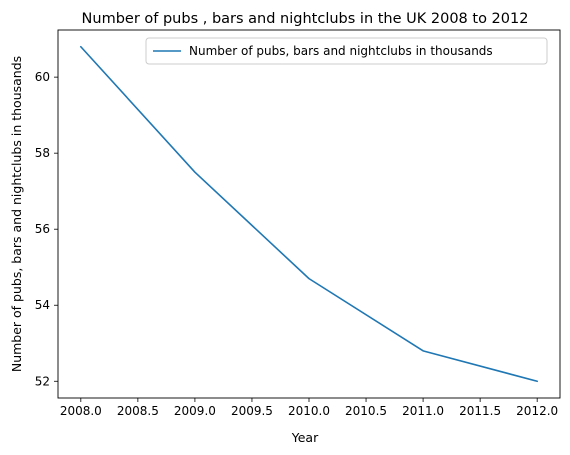  Describe the element at coordinates (305, 437) in the screenshot. I see `x-axis-label: Year` at that location.